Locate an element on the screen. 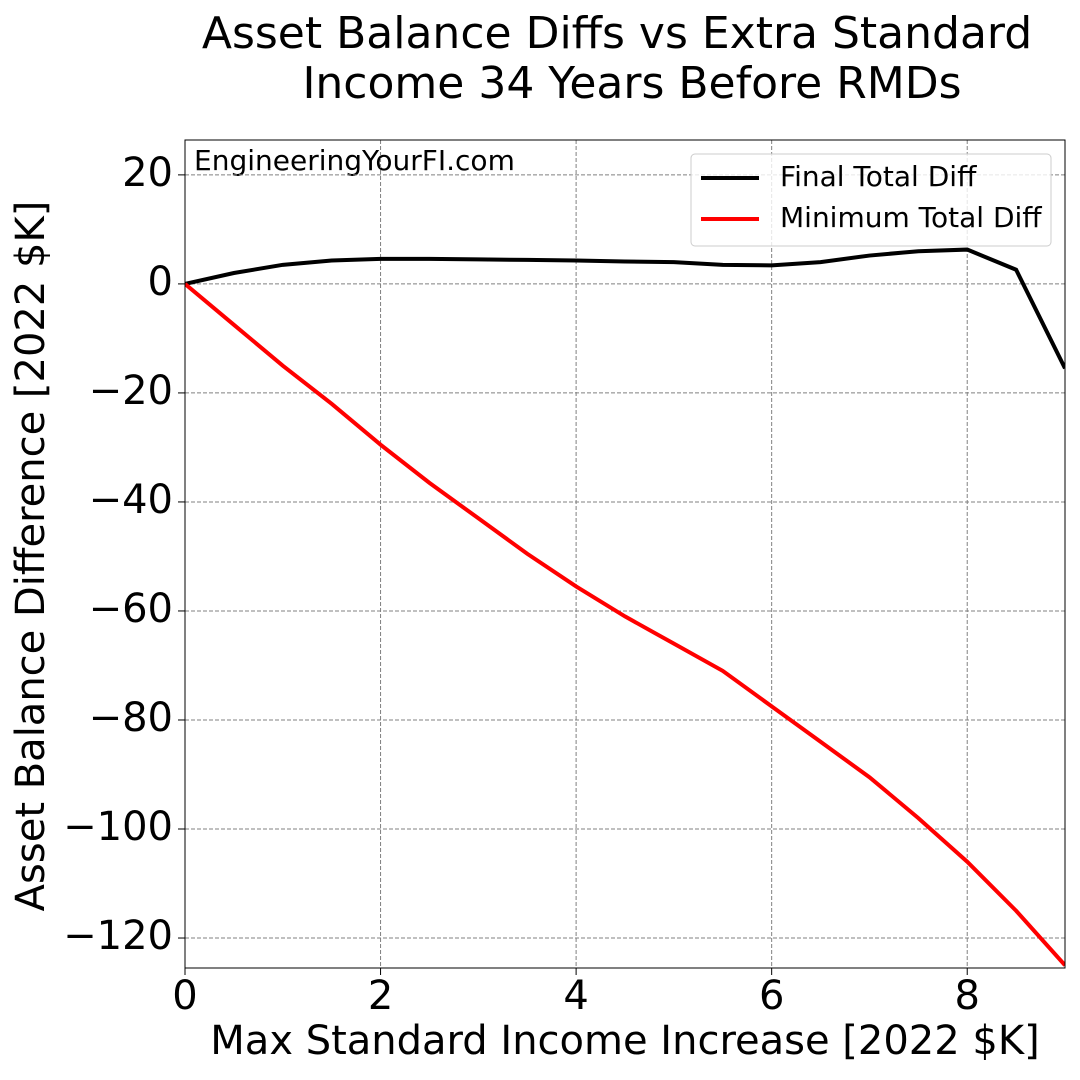  x-axis-label: Max Standard Income Increase [2022 $K] is located at coordinates (624, 1041).